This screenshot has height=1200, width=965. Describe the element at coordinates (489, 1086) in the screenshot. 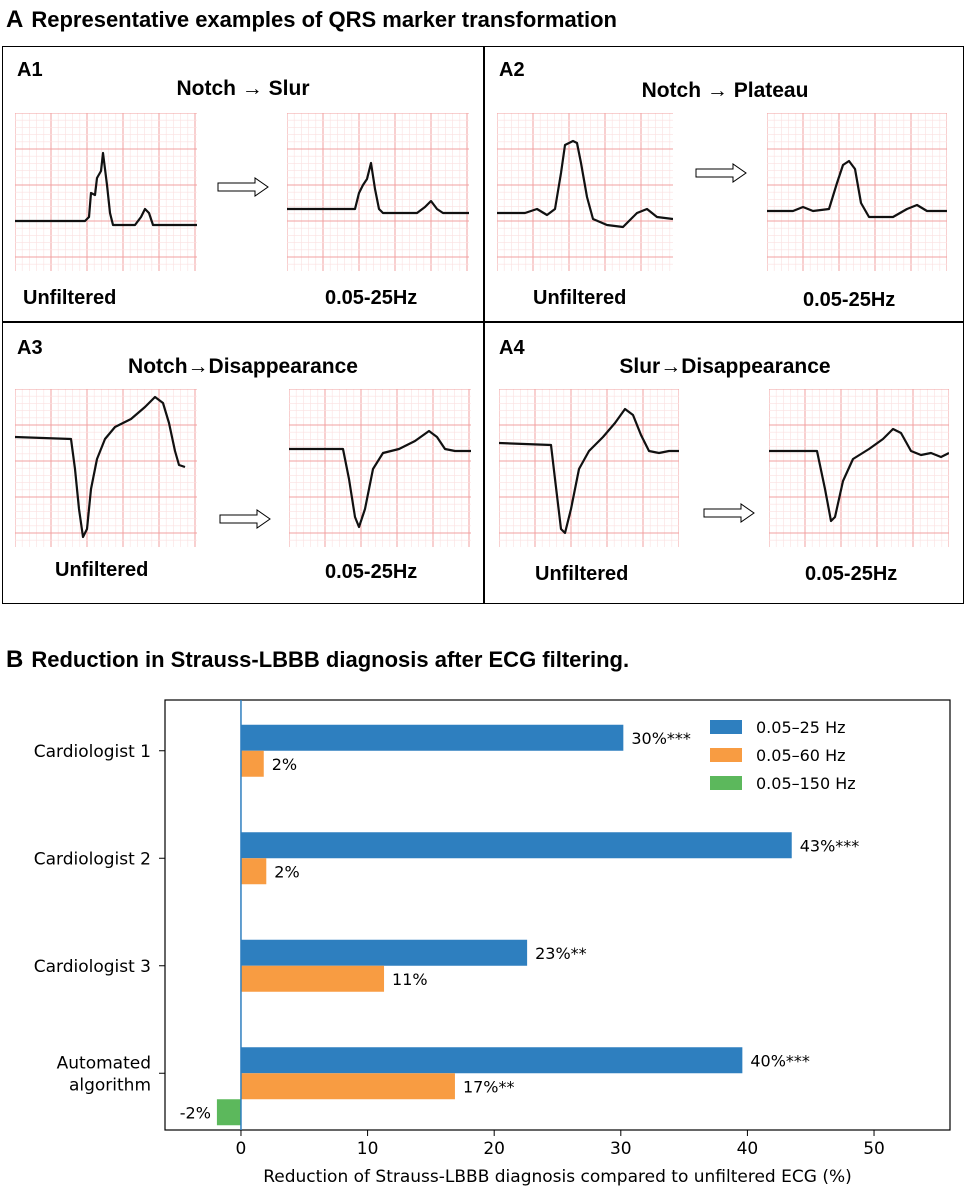

I see `data-label: 17%**` at that location.